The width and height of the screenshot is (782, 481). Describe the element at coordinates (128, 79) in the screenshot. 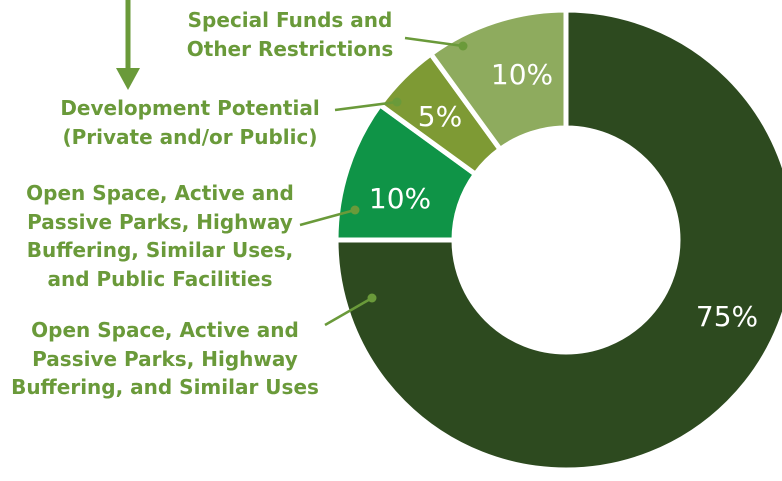

I see `arrow-head` at that location.